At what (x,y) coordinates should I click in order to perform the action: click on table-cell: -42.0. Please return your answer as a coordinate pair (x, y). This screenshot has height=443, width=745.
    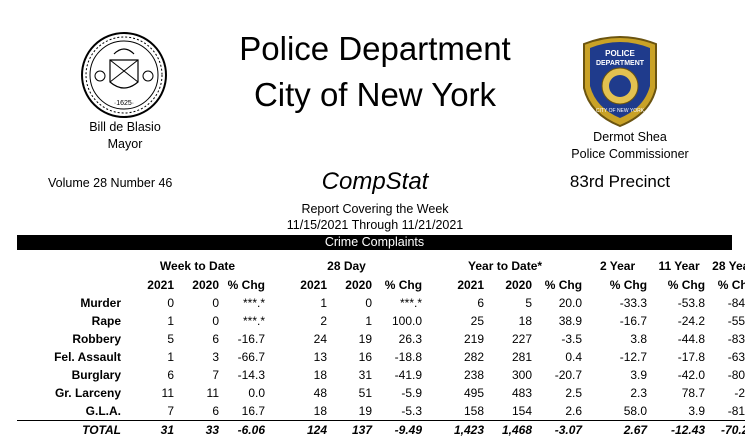
    Looking at the image, I should click on (691, 375).